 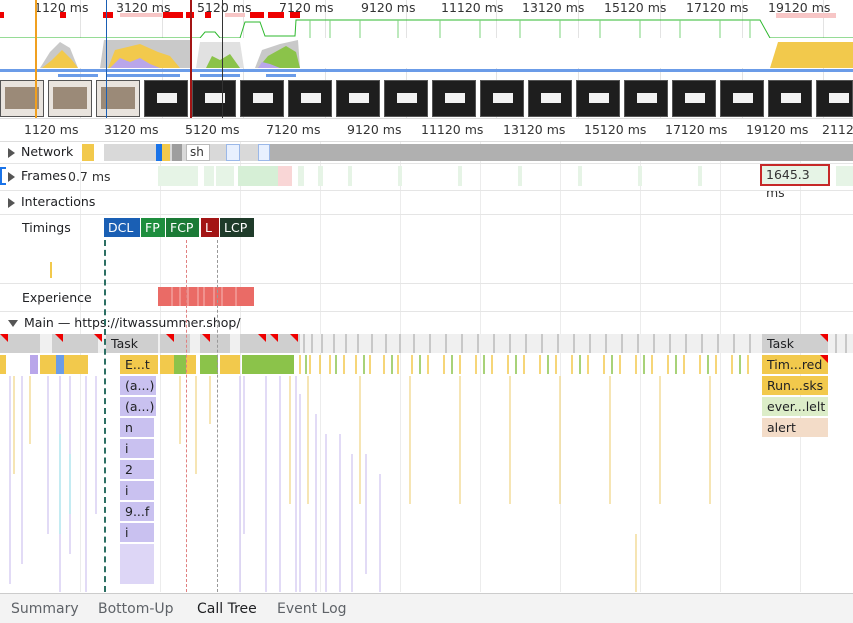 I want to click on tab-event-log: Event Log, so click(x=312, y=609).